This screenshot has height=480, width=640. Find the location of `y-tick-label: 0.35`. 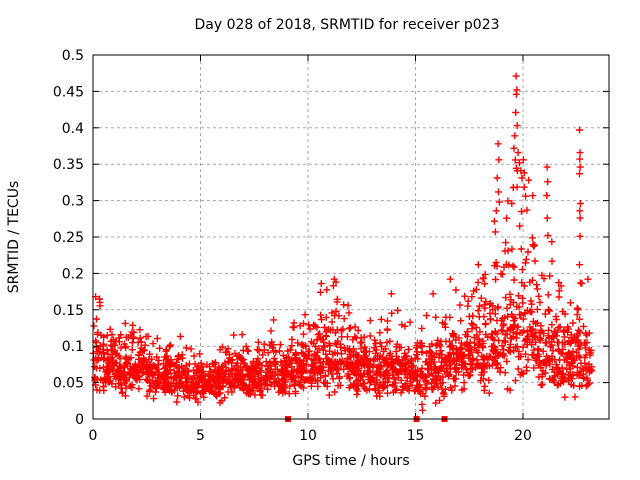

y-tick-label: 0.35 is located at coordinates (68, 165).